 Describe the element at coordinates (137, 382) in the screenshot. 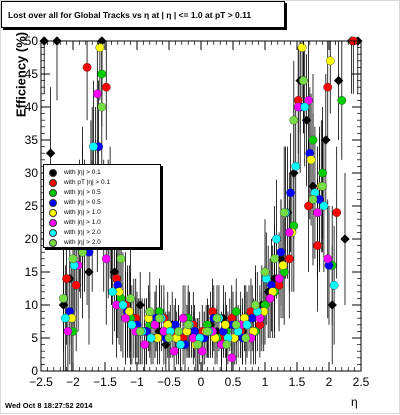

I see `x-tick-label: −1` at that location.